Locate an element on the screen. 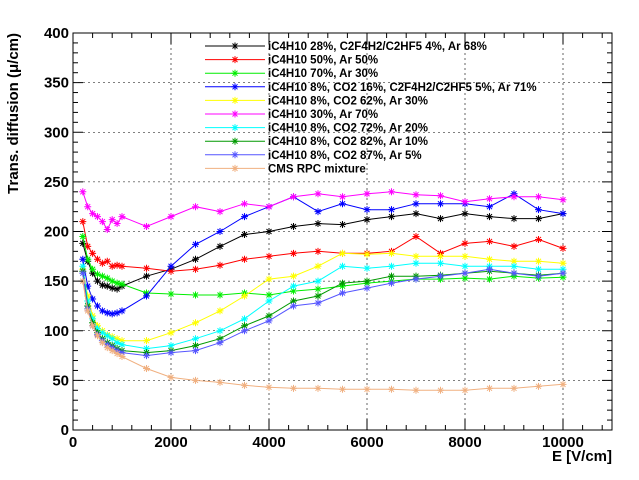 The width and height of the screenshot is (639, 480). legend-item: iC4H10 8%, CO2 62%, Ar 30% is located at coordinates (316, 101).